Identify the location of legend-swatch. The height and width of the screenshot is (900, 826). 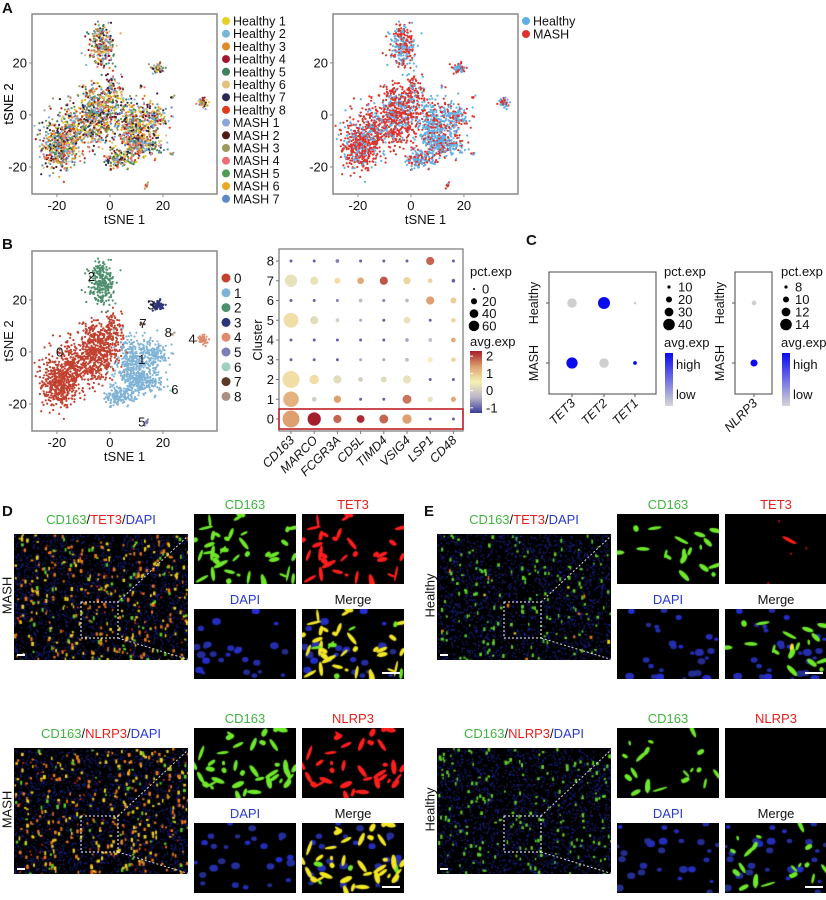
(226, 59).